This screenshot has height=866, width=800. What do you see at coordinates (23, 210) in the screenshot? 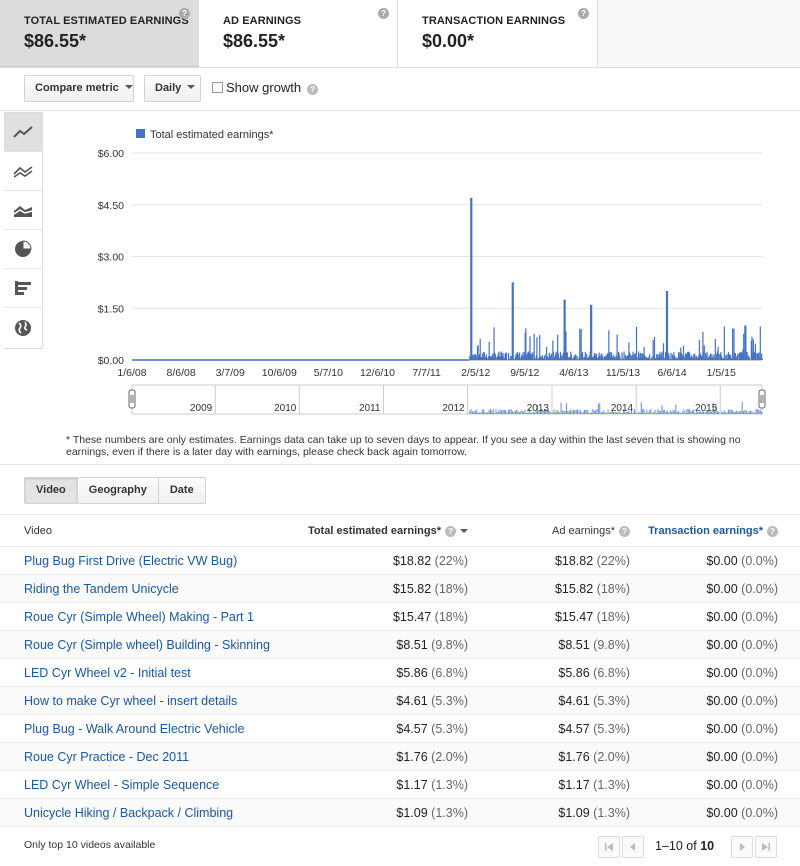
I see `stacked-area-button` at bounding box center [23, 210].